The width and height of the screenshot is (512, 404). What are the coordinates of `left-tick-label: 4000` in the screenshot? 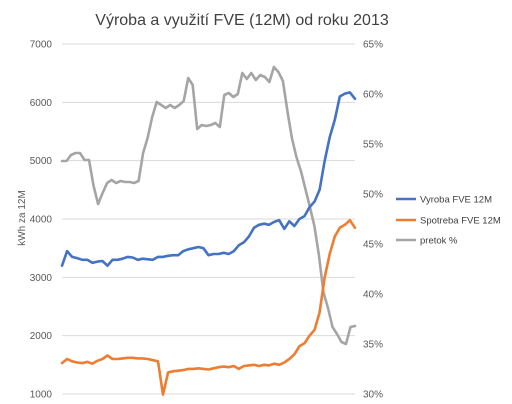 It's located at (41, 220).